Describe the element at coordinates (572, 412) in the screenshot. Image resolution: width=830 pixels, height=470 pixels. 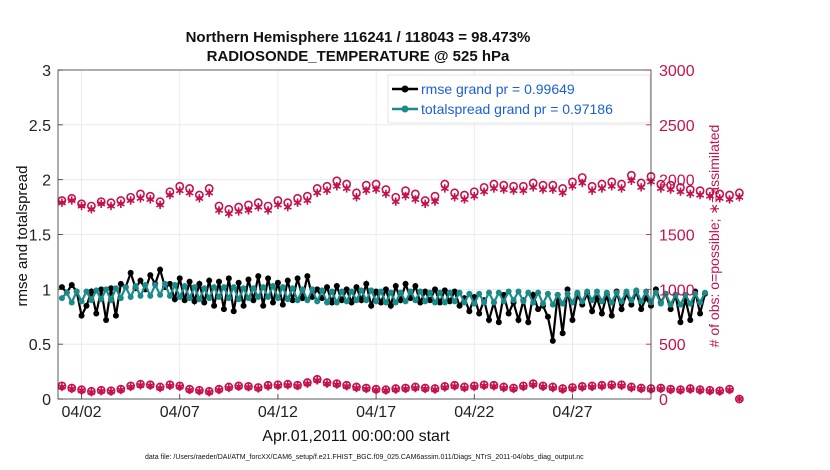
I see `tick-label-x: 04/27` at that location.